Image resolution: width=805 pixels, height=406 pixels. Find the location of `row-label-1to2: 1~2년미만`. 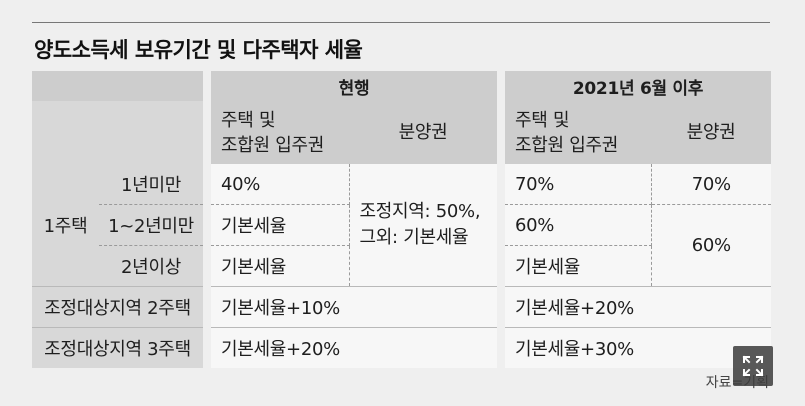

row-label-1to2: 1~2년미만 is located at coordinates (155, 225).